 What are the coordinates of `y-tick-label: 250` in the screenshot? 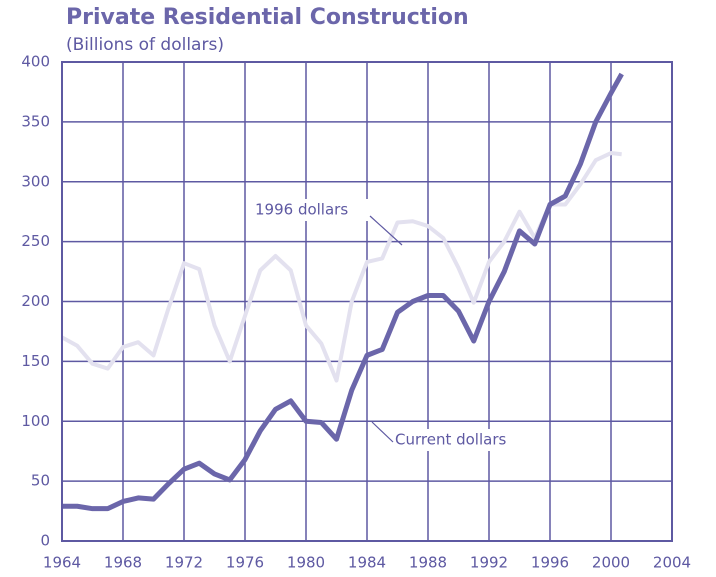 It's located at (35, 241).